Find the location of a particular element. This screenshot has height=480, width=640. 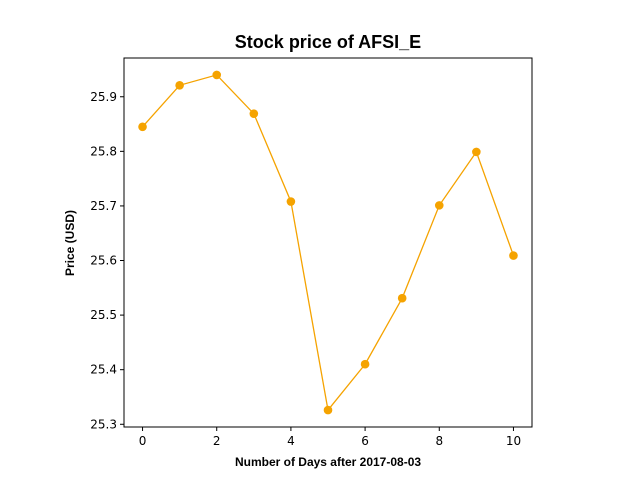

x-tick-label: 2 is located at coordinates (217, 441).